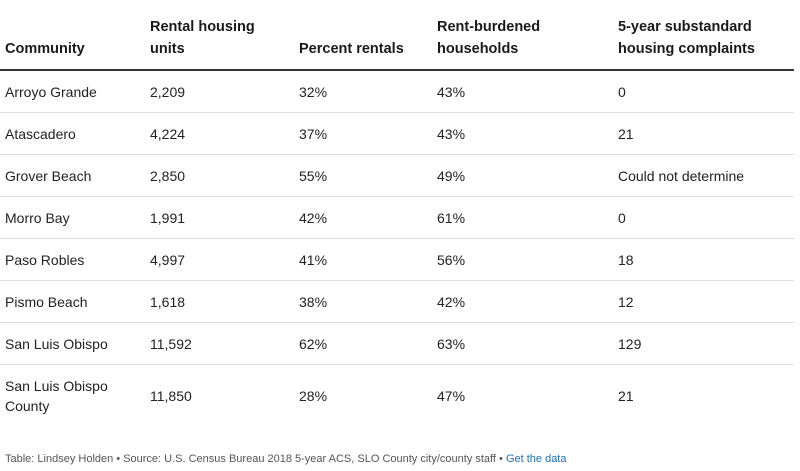 This screenshot has height=471, width=800. I want to click on table-cell: Could not determine, so click(703, 175).